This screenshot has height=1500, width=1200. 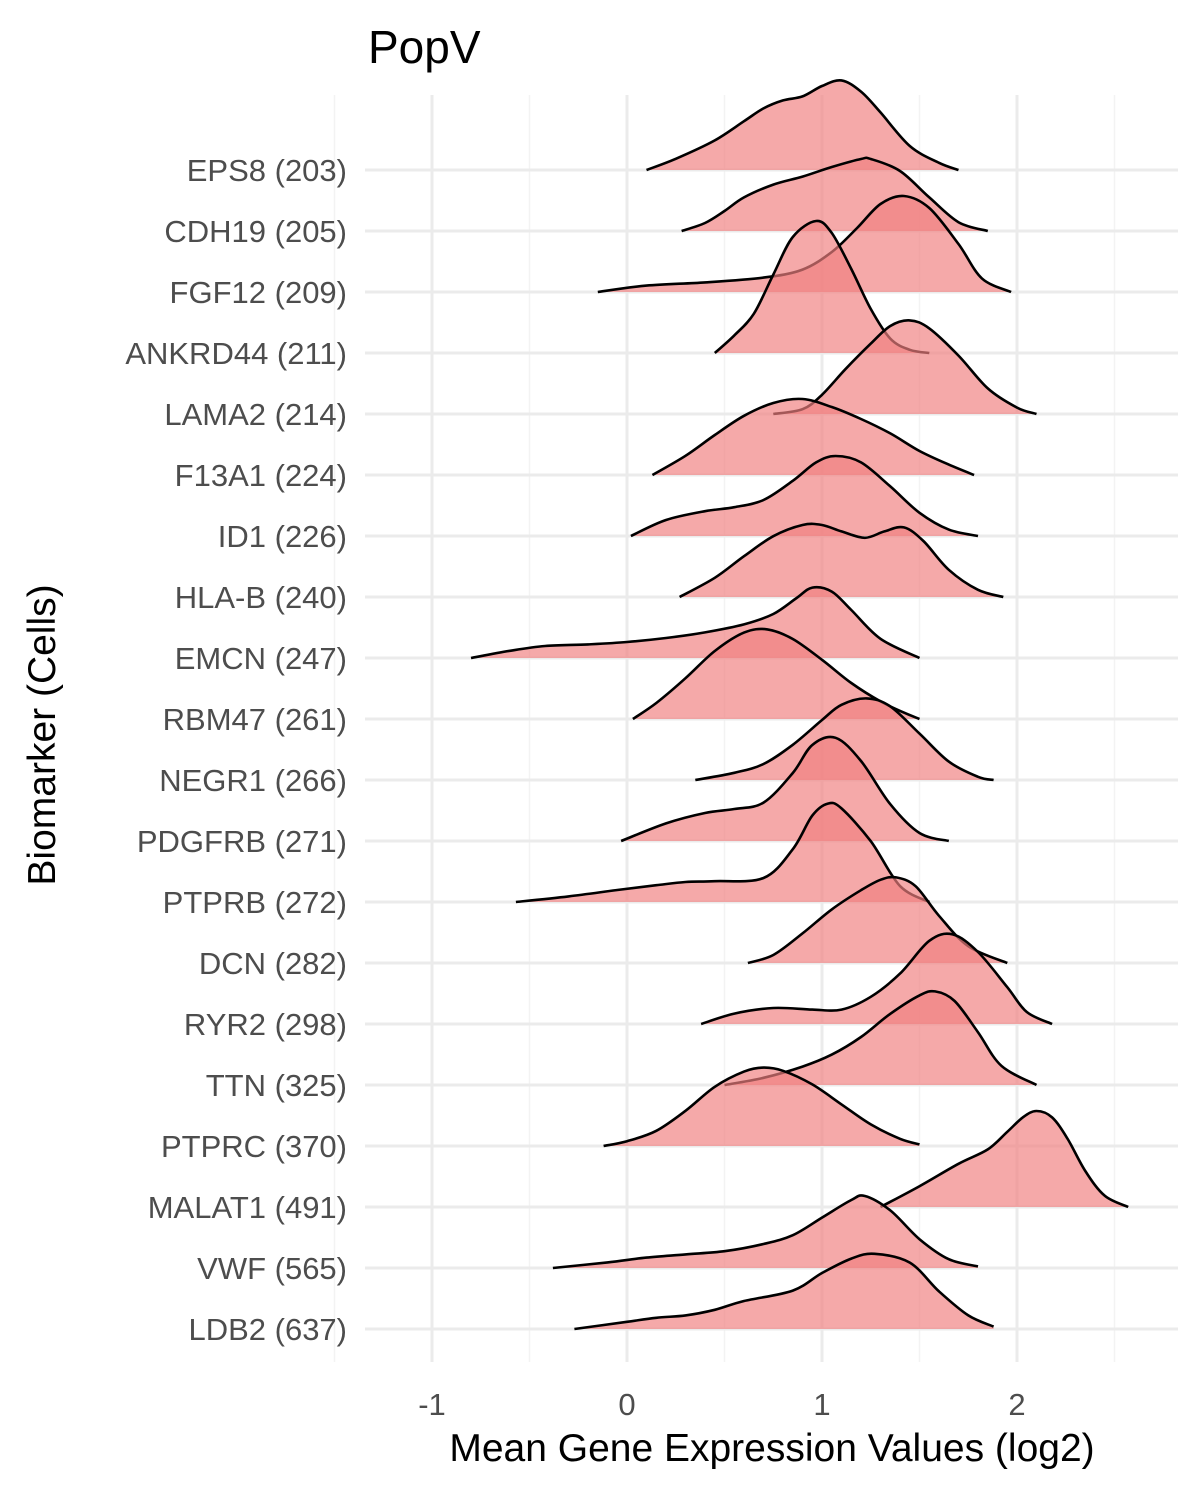 I want to click on y-tick-label: NEGR1 (266), so click(x=253, y=780).